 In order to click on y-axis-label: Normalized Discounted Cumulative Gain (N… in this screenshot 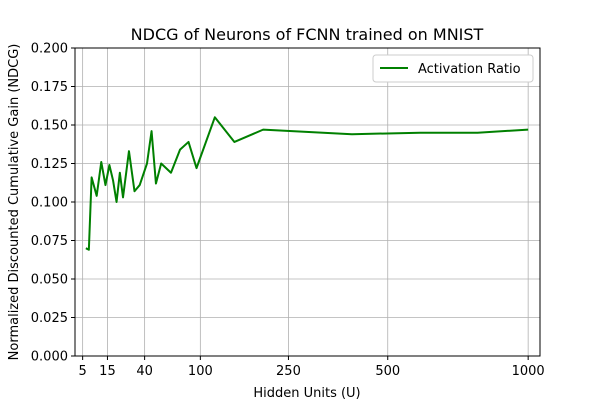, I will do `click(14, 202)`.